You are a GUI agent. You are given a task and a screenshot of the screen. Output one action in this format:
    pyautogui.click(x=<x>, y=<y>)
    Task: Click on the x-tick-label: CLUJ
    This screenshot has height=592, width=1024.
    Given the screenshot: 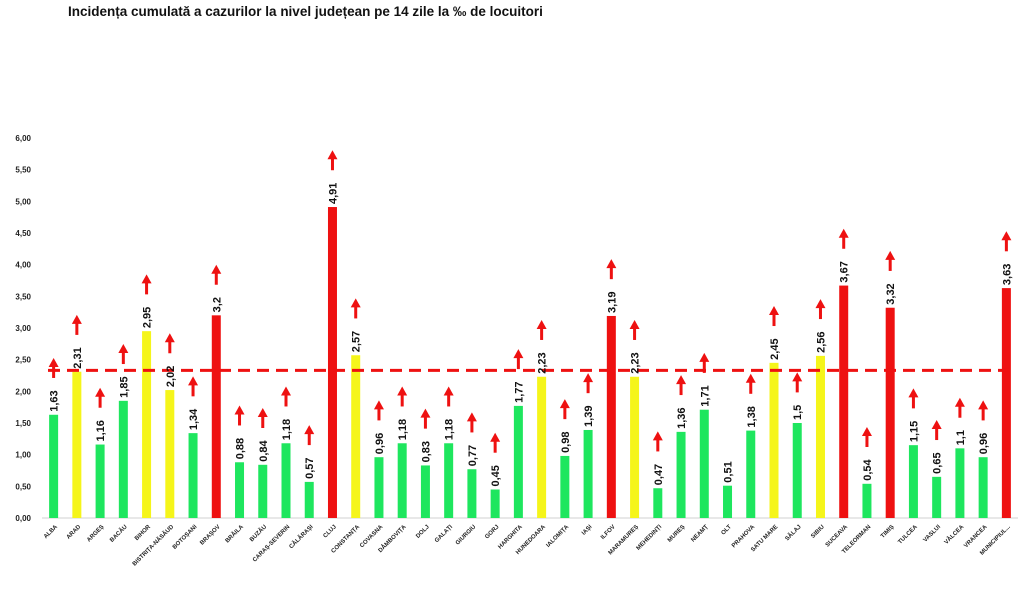 What is the action you would take?
    pyautogui.click(x=330, y=531)
    